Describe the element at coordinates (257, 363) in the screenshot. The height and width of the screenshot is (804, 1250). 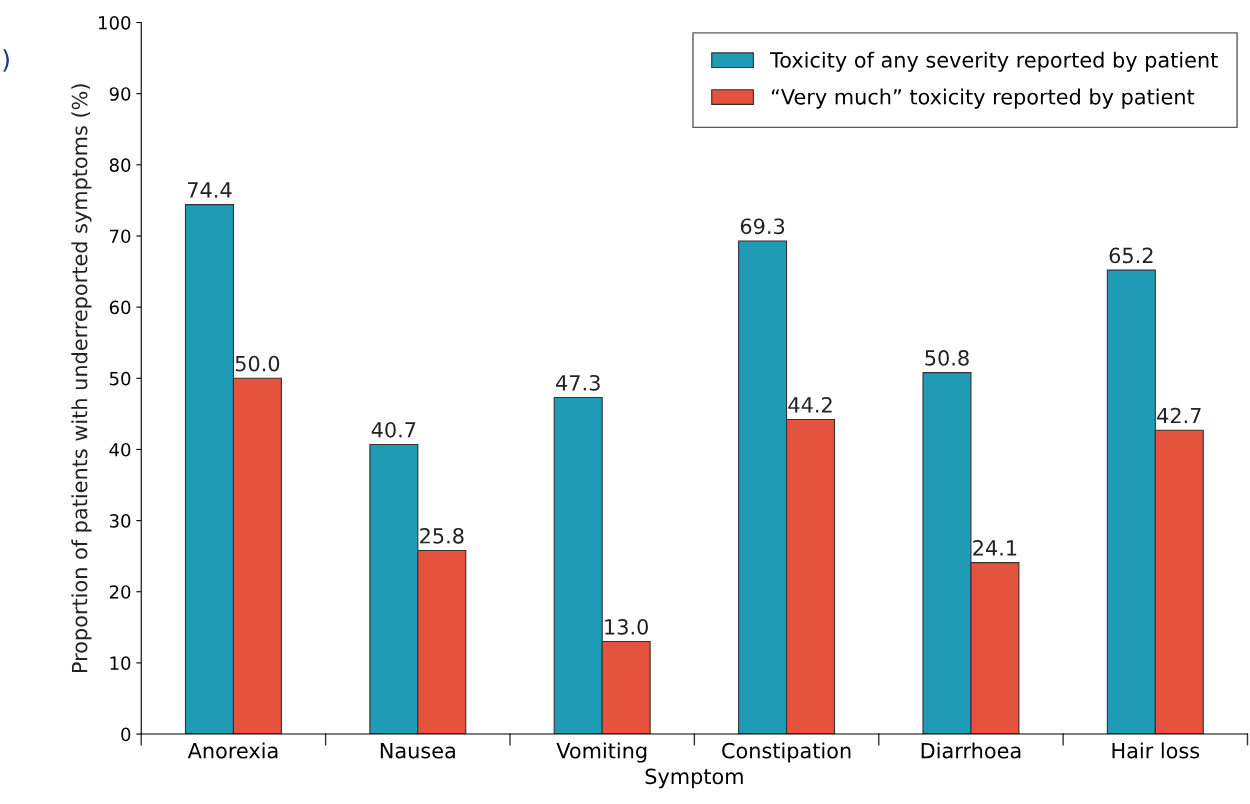
I see `data-label: 50.0` at that location.